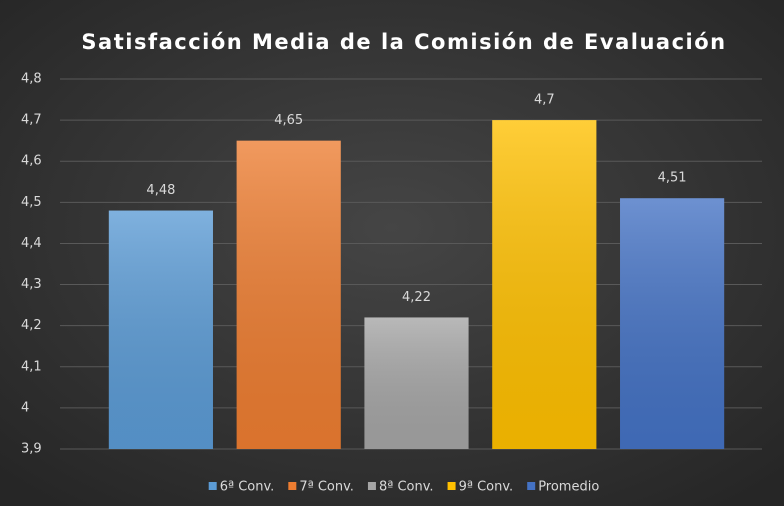  Describe the element at coordinates (672, 178) in the screenshot. I see `data-label: 4,51` at that location.